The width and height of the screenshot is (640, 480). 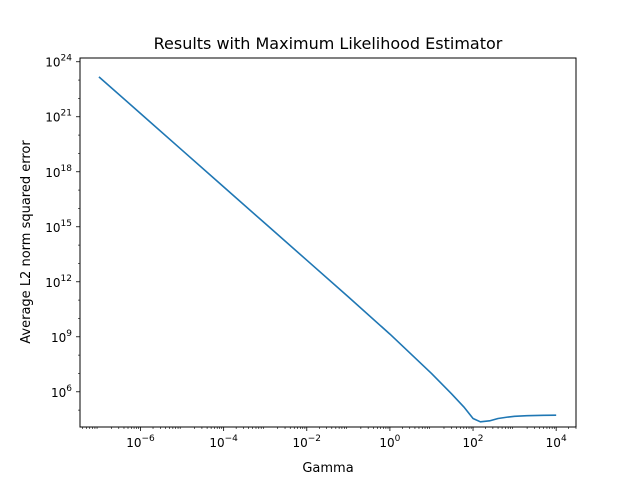 What do you see at coordinates (473, 442) in the screenshot?
I see `x-tick-label: 10²` at bounding box center [473, 442].